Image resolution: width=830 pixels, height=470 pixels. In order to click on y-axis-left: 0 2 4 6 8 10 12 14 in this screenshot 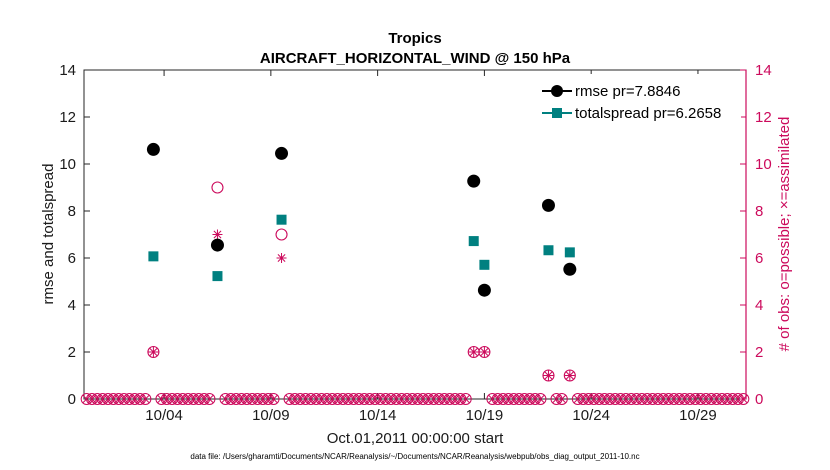, I will do `click(74, 235)`.